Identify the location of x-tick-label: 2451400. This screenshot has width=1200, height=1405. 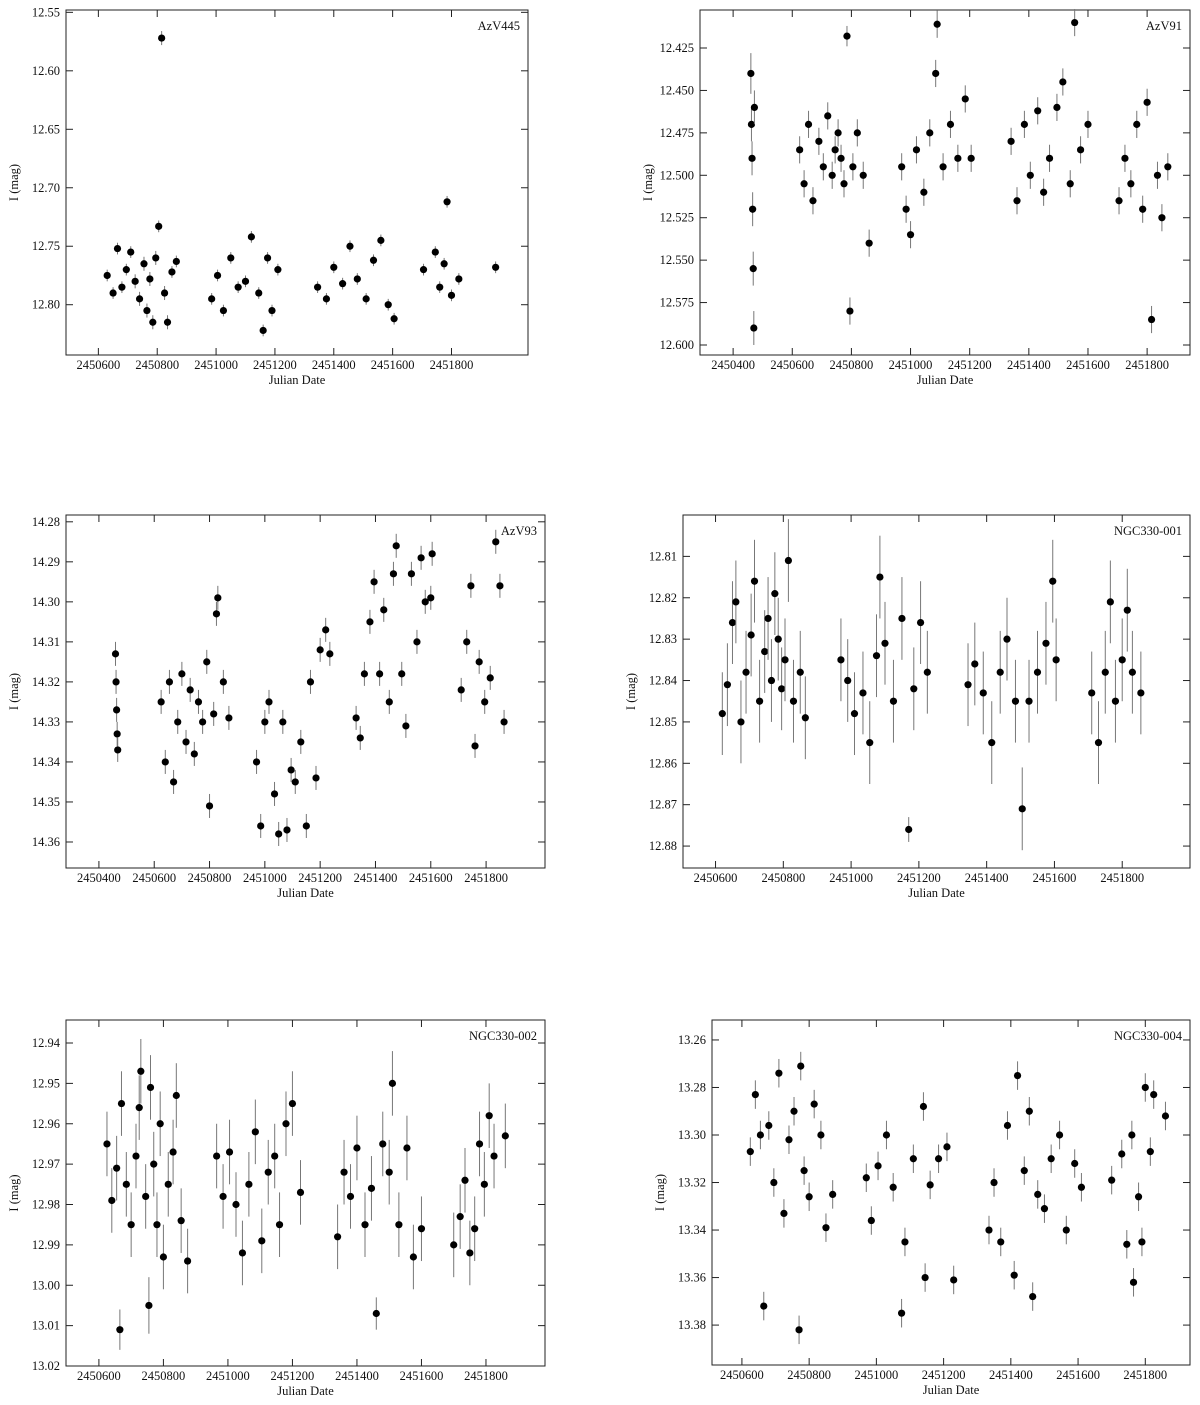
(1011, 1375).